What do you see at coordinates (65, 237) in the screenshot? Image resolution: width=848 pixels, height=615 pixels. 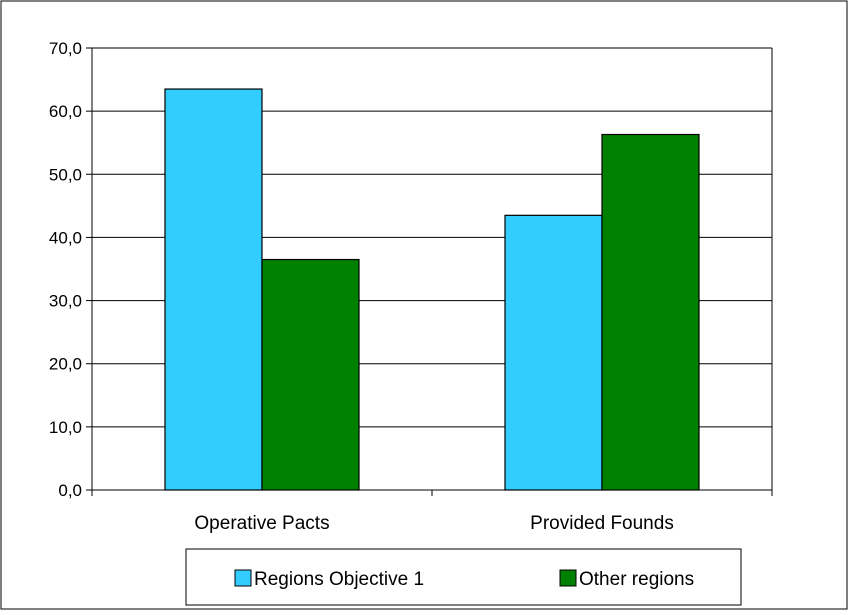 I see `y-tick-label: 40,0` at bounding box center [65, 237].